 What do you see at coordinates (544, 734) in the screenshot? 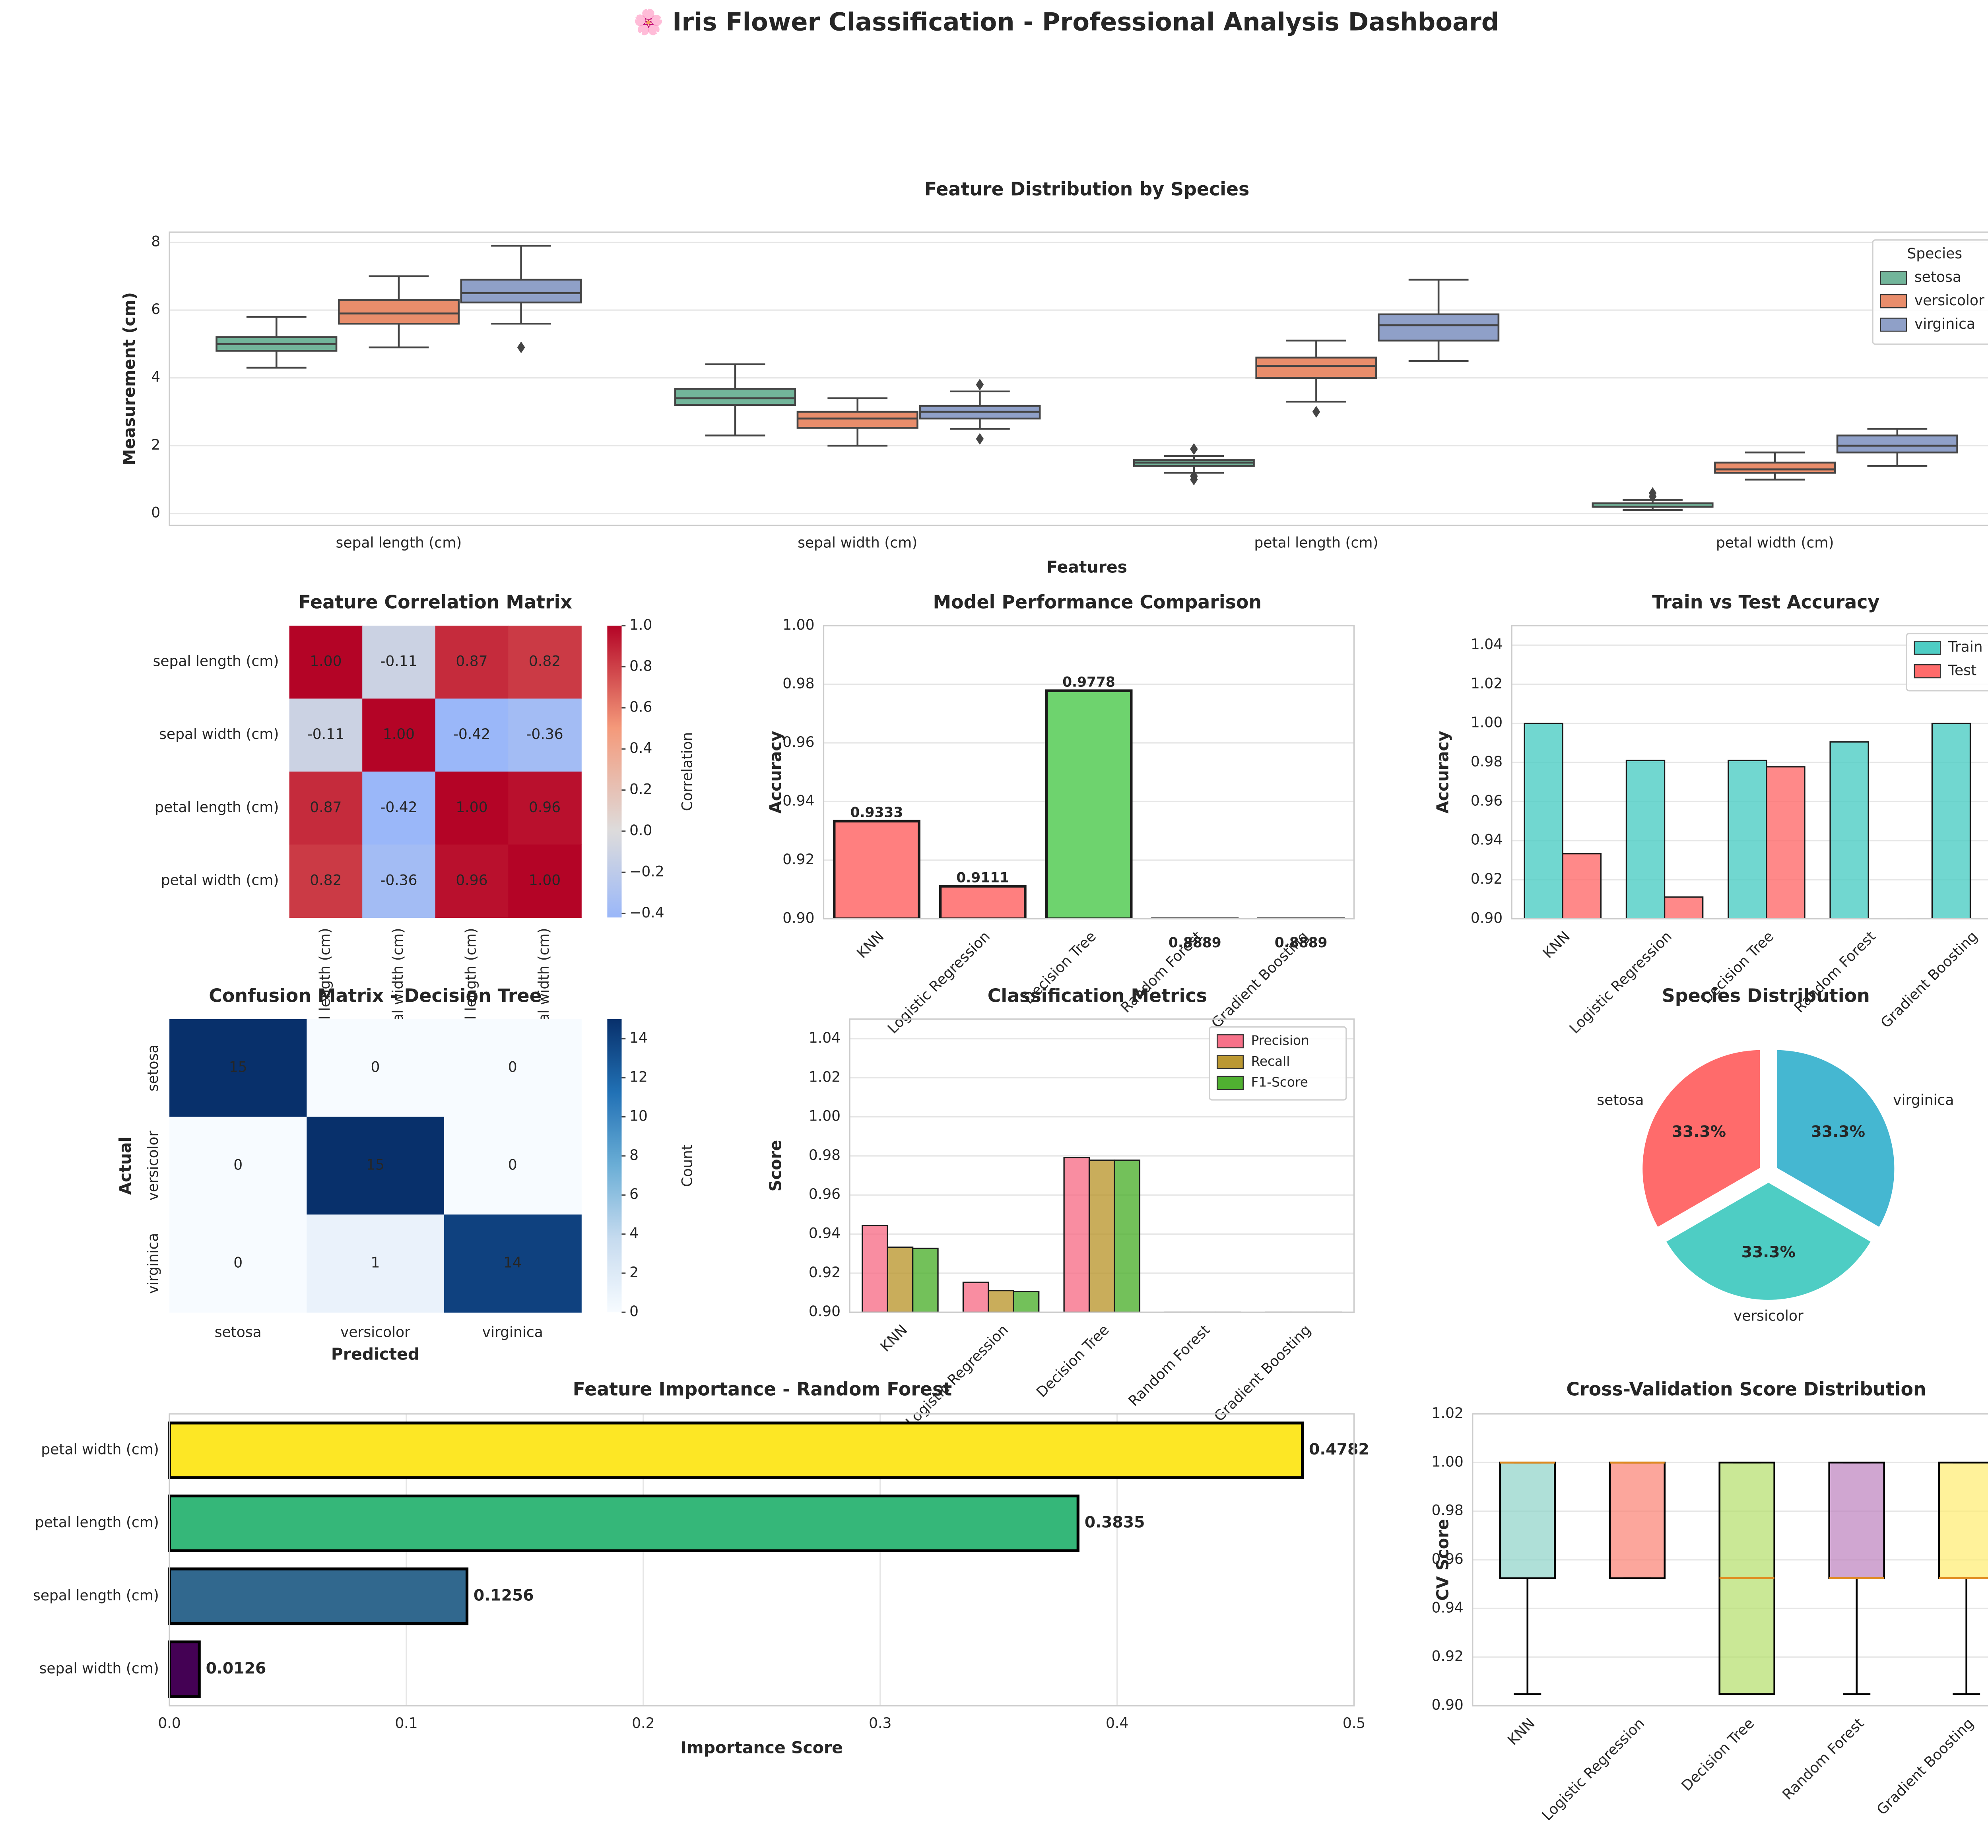
I see `cell-label: -0.36` at bounding box center [544, 734].